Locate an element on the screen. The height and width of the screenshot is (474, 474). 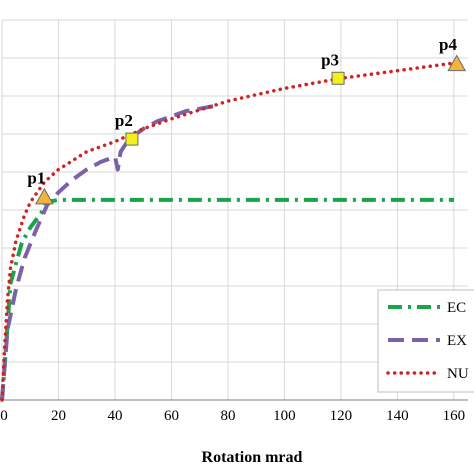
x-tick-label: 80 is located at coordinates (227, 416).